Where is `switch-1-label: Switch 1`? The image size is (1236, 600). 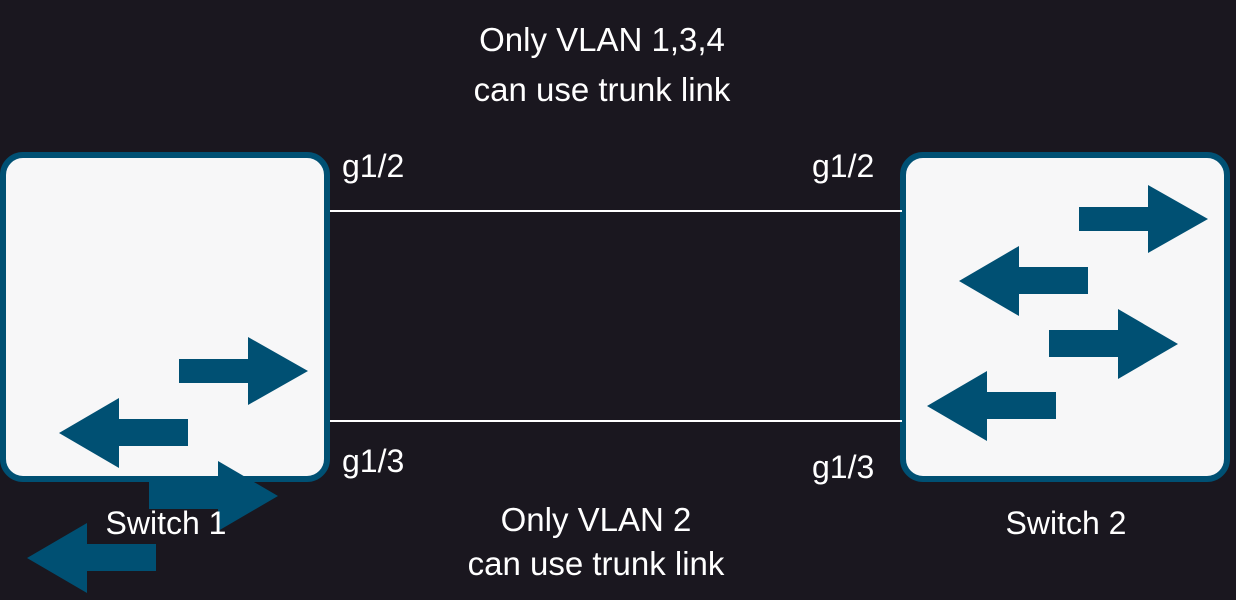
switch-1-label: Switch 1 is located at coordinates (166, 523).